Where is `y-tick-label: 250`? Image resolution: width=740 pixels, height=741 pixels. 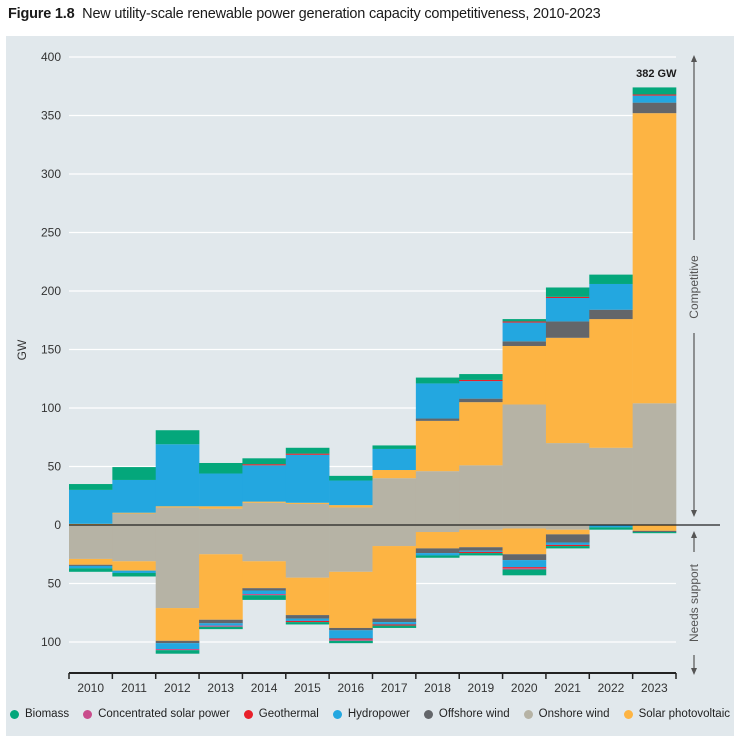
y-tick-label: 250 is located at coordinates (51, 233).